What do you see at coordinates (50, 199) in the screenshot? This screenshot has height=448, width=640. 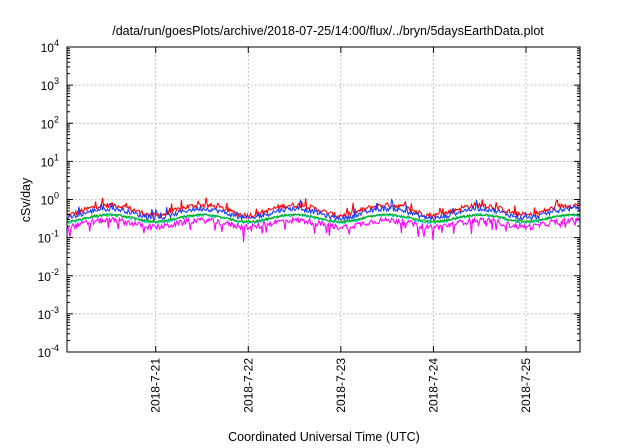 I see `y-tick-label: 10⁰` at bounding box center [50, 199].